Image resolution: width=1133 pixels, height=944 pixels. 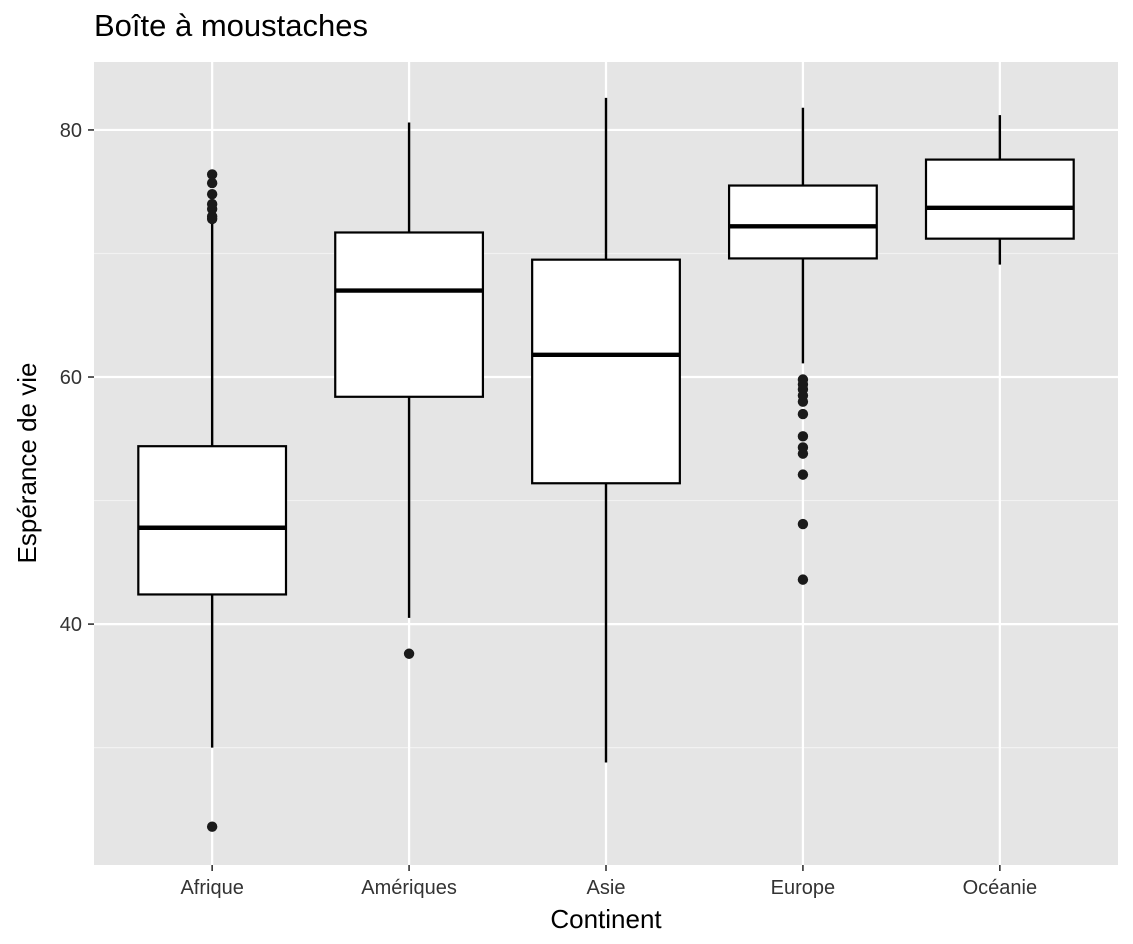 What do you see at coordinates (409, 888) in the screenshot?
I see `x-tick-label: Amériques` at bounding box center [409, 888].